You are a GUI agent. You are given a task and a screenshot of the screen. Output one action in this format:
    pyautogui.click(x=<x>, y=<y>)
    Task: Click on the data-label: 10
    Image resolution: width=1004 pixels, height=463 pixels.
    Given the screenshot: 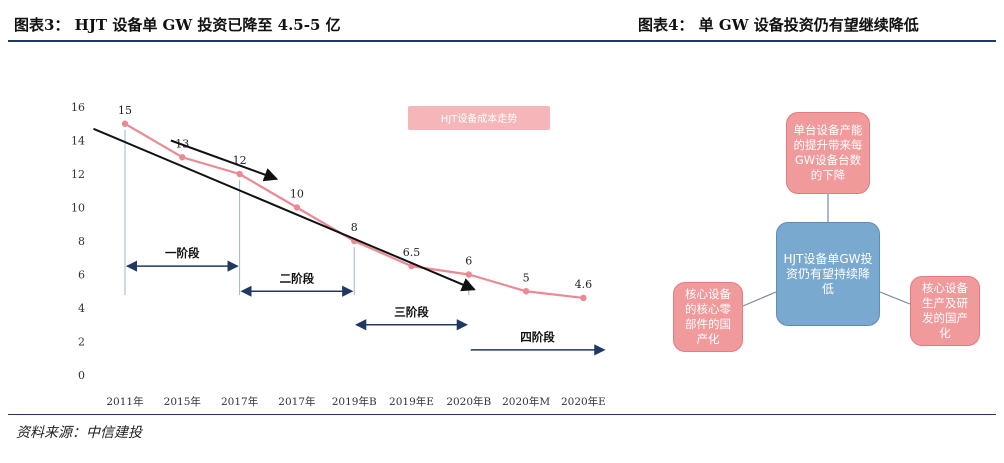 What is the action you would take?
    pyautogui.click(x=297, y=194)
    